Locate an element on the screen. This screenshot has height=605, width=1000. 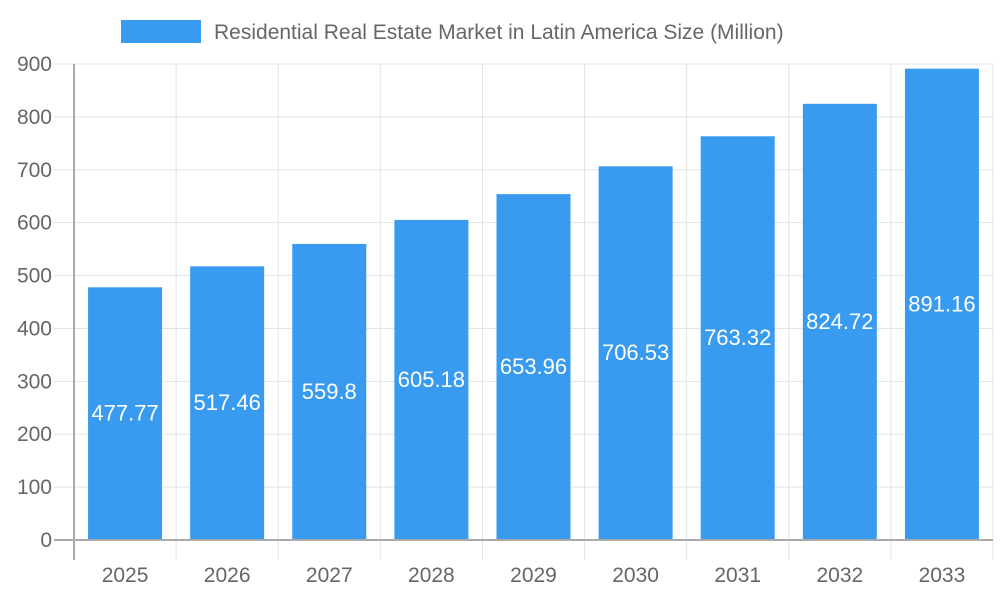
y-tick-label: 400 is located at coordinates (34, 328).